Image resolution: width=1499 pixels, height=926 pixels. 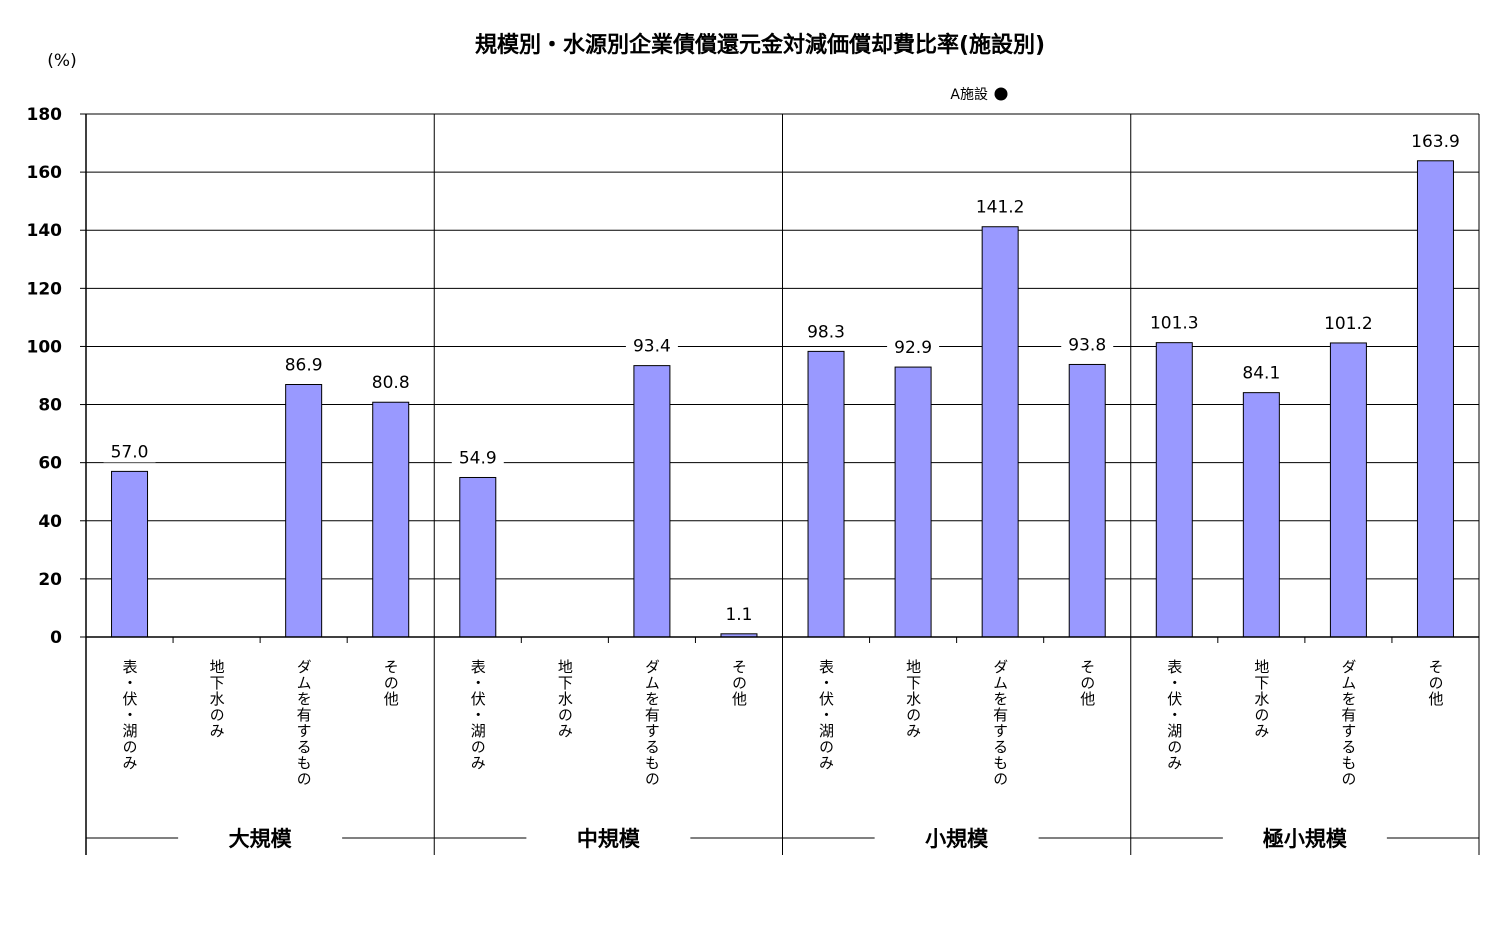 I want to click on value-label: 98.3, so click(x=826, y=332).